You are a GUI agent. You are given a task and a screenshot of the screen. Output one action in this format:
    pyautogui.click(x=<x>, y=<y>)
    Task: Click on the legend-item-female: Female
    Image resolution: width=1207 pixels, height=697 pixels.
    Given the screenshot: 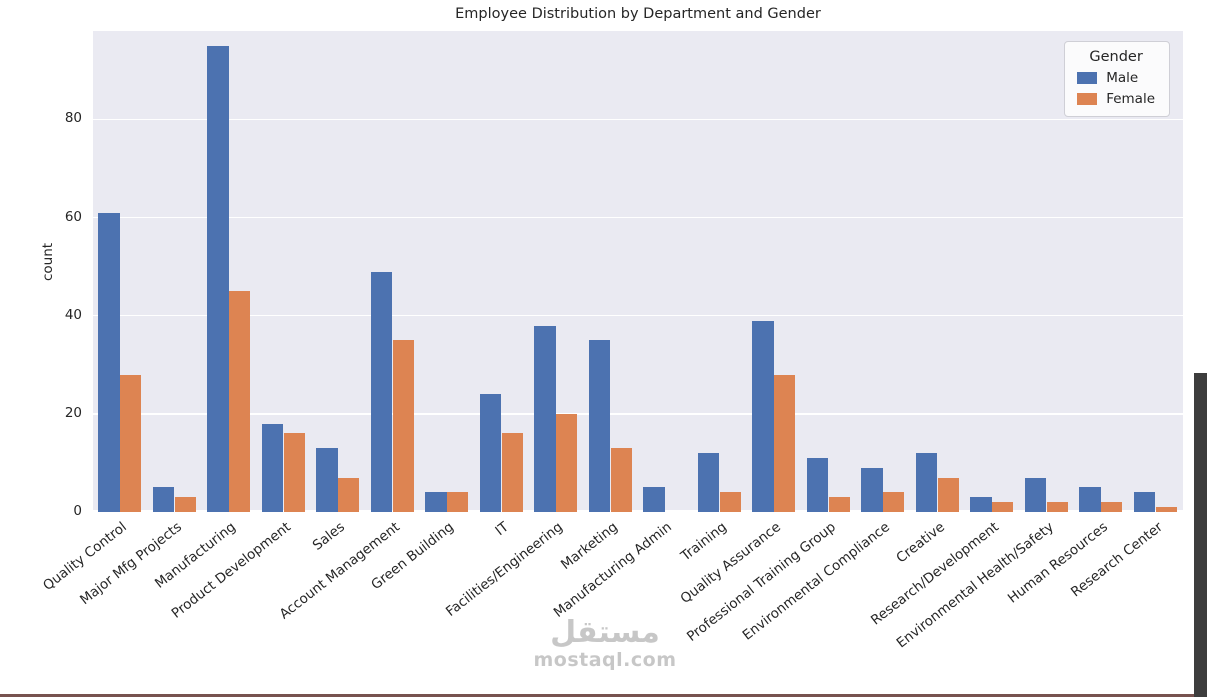 What is the action you would take?
    pyautogui.click(x=1116, y=99)
    